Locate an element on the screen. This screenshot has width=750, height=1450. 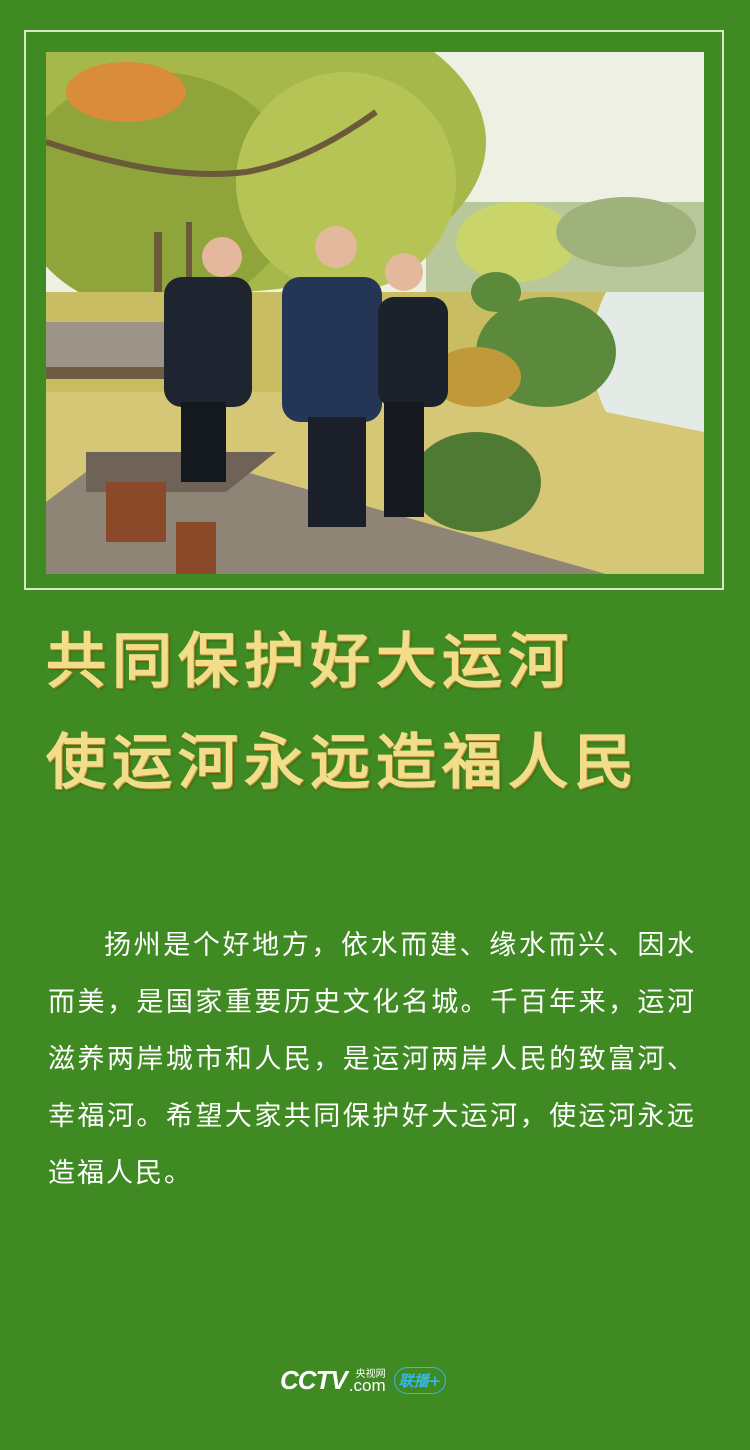
cctv-com: .com is located at coordinates (367, 1385).